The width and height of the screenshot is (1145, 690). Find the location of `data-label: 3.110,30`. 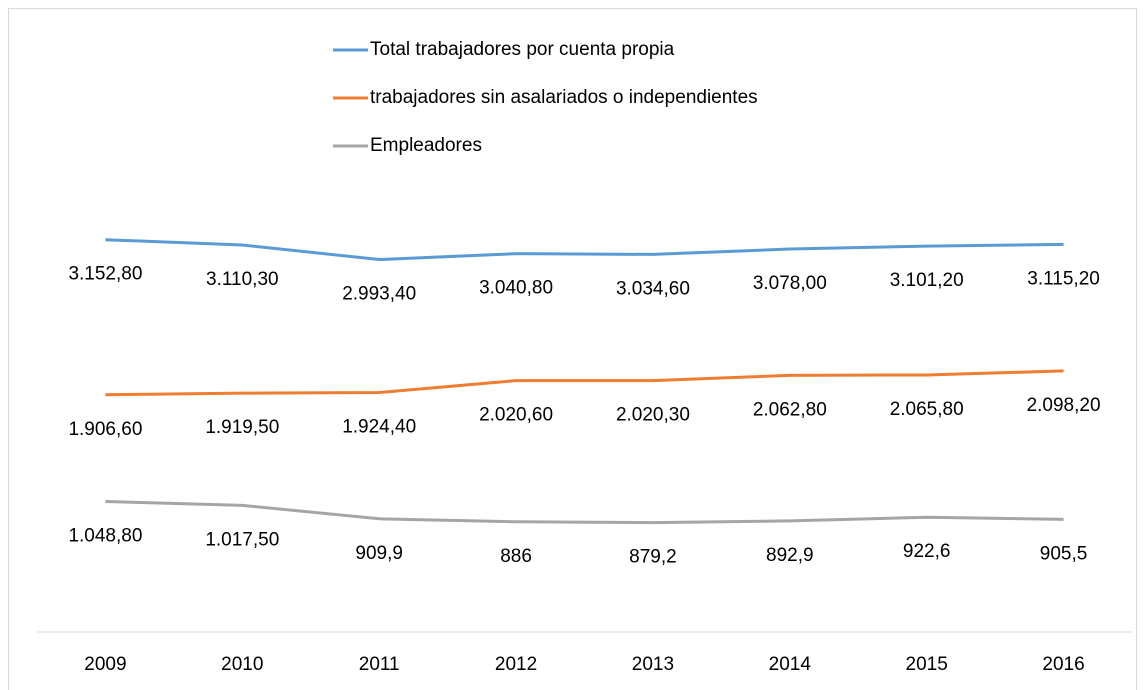

data-label: 3.110,30 is located at coordinates (242, 279).